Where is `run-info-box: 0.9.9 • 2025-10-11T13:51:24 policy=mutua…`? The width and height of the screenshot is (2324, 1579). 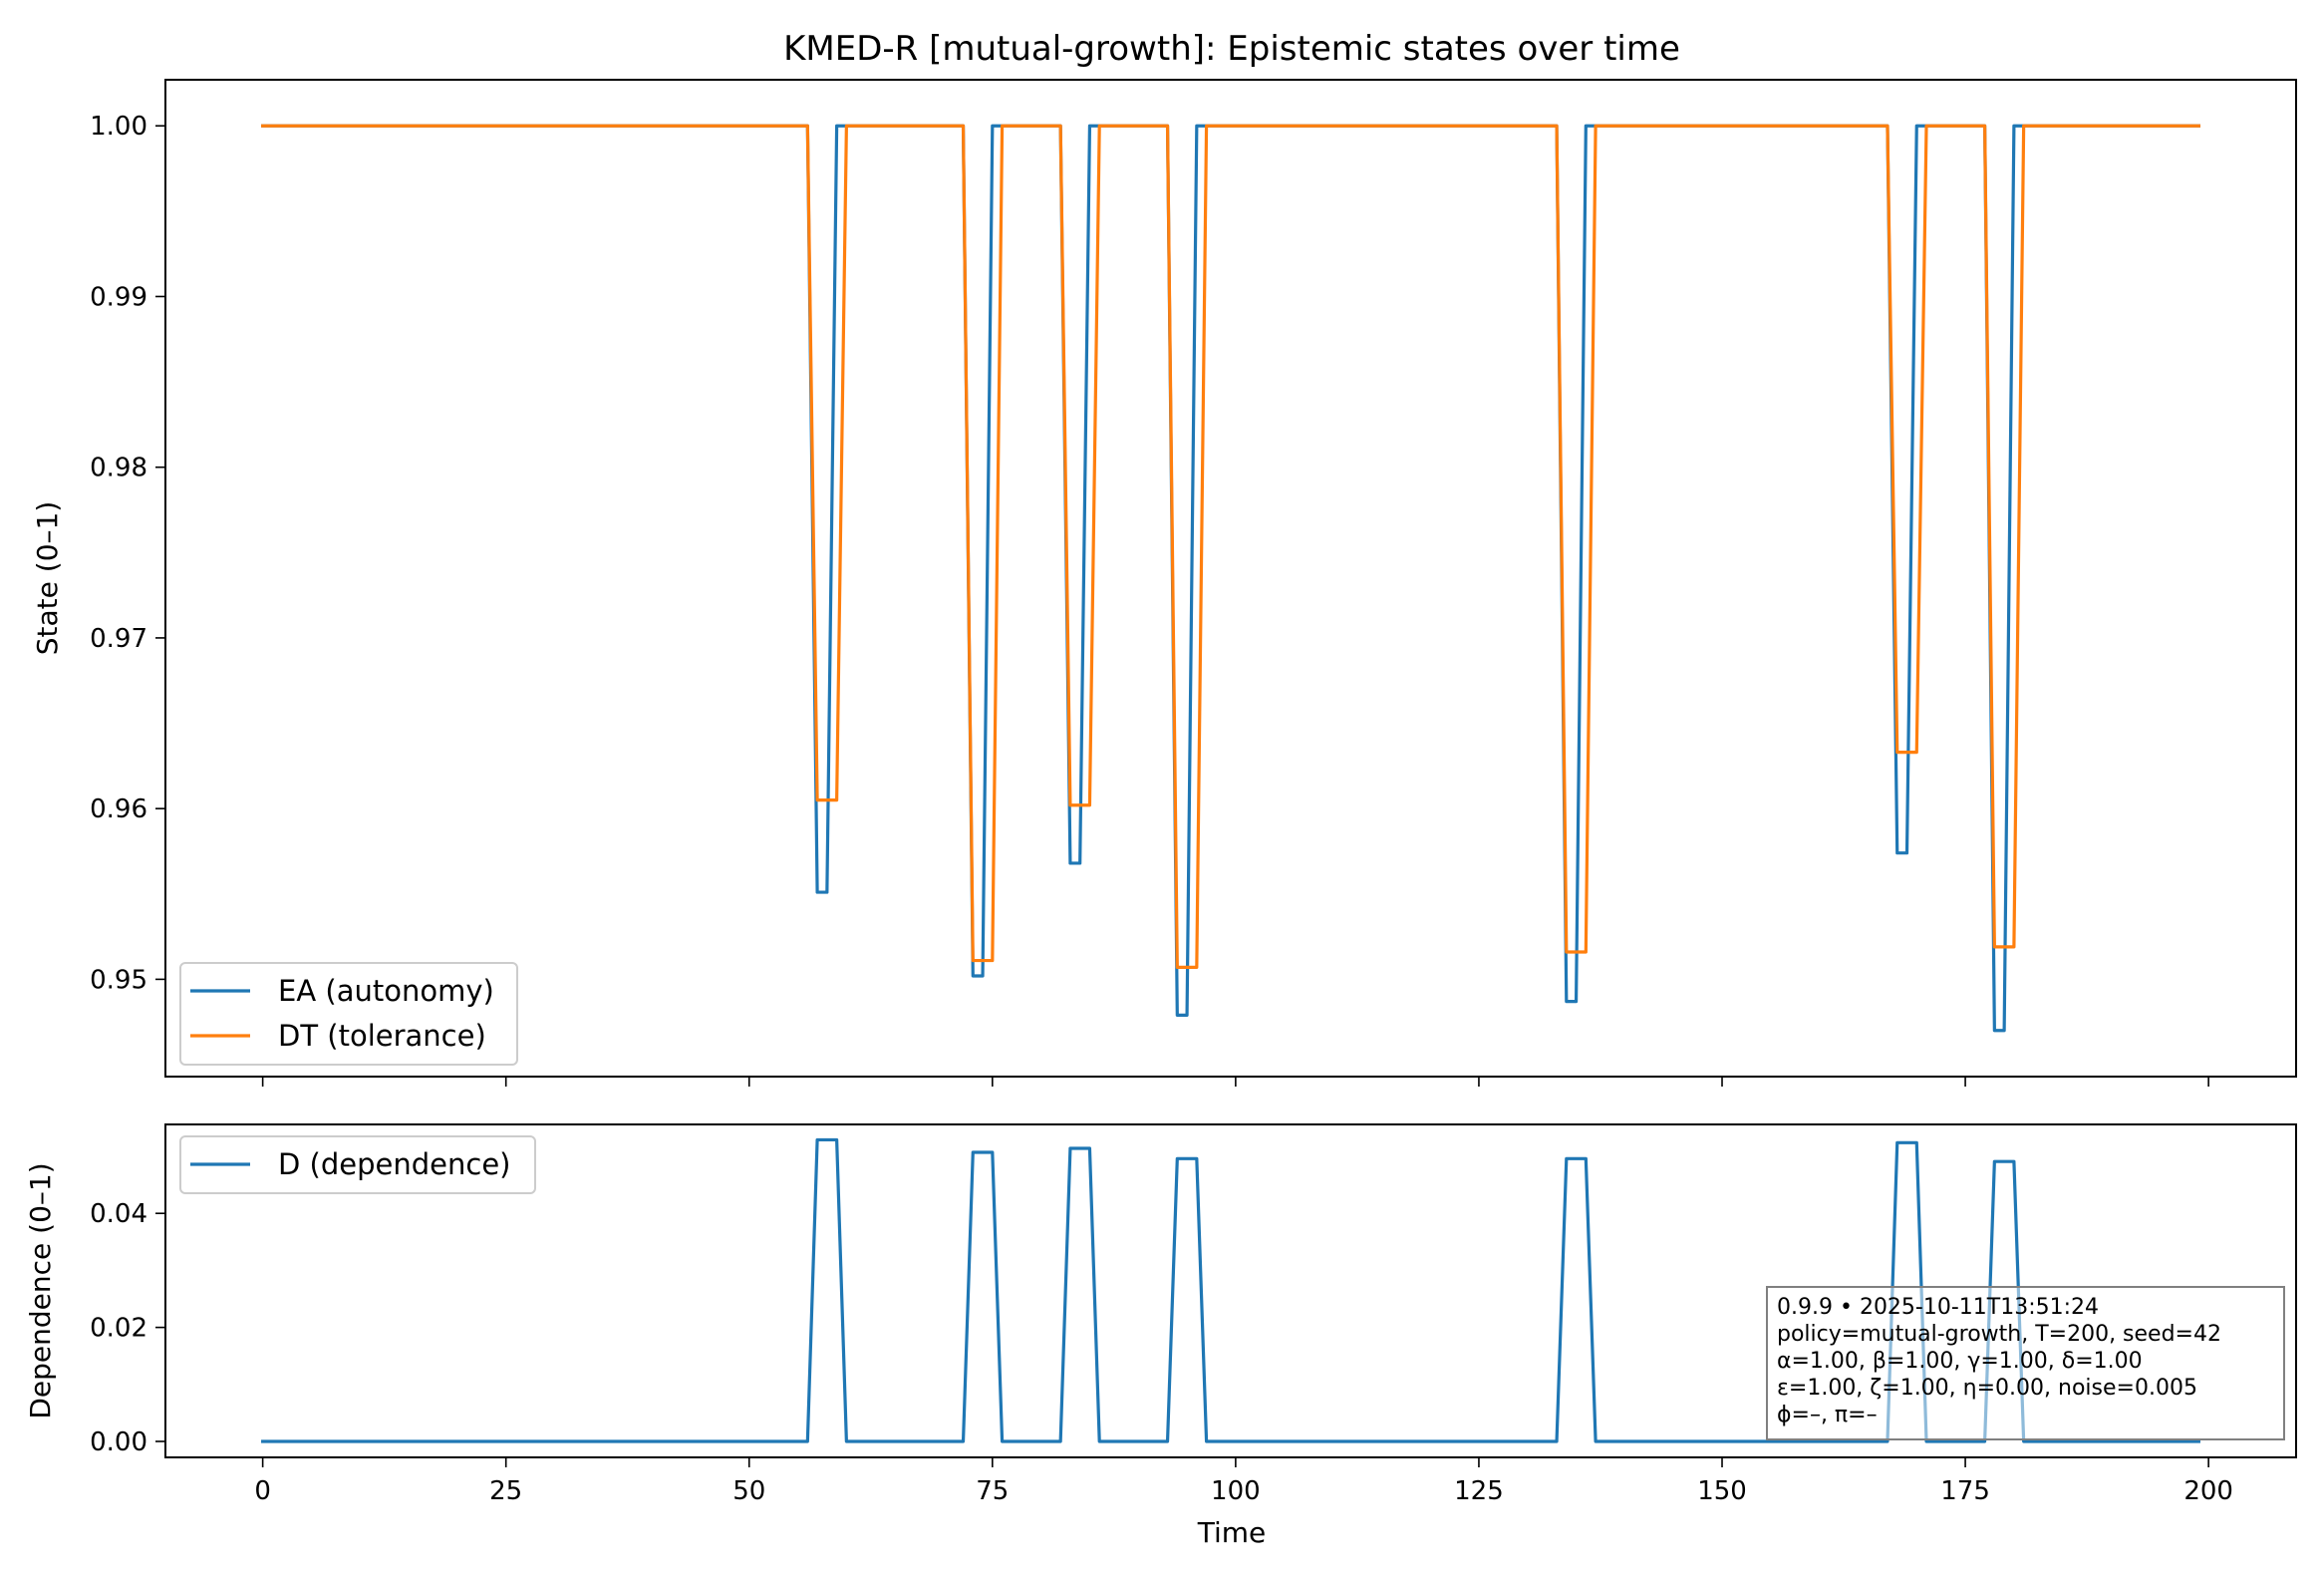 run-info-box: 0.9.9 • 2025-10-11T13:51:24 policy=mutua… is located at coordinates (2025, 1363).